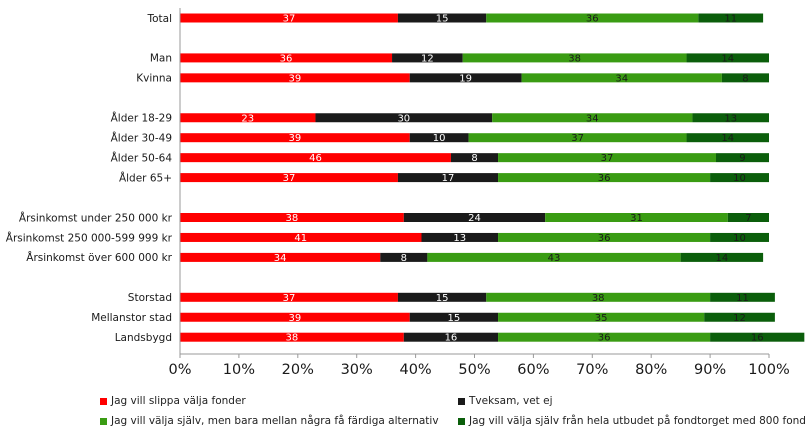  I want to click on x-tick-label: 40%, so click(415, 370).